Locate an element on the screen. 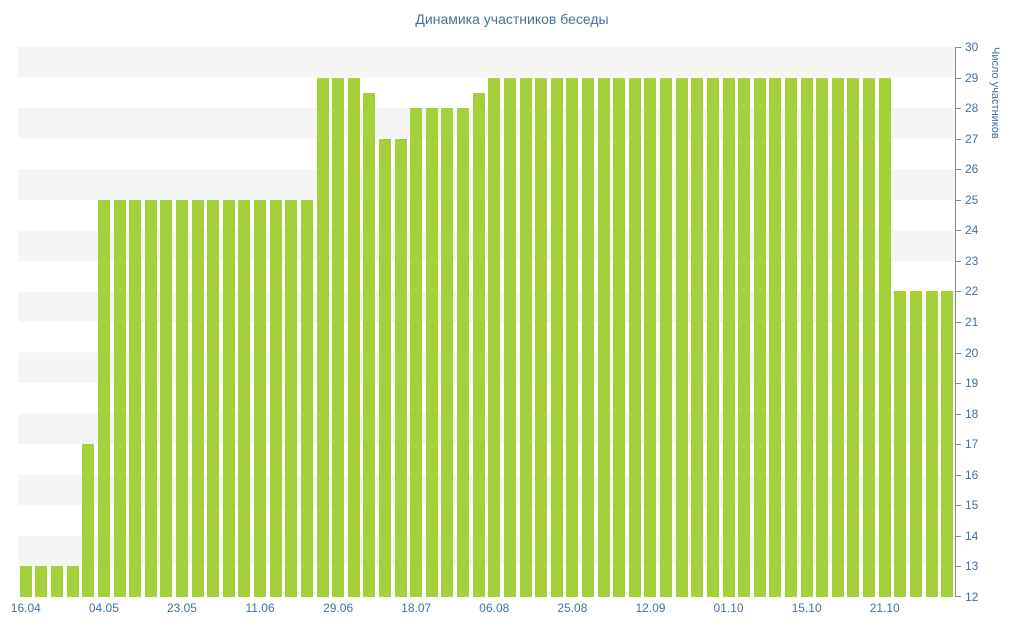  y-tick-label: 15 is located at coordinates (972, 505).